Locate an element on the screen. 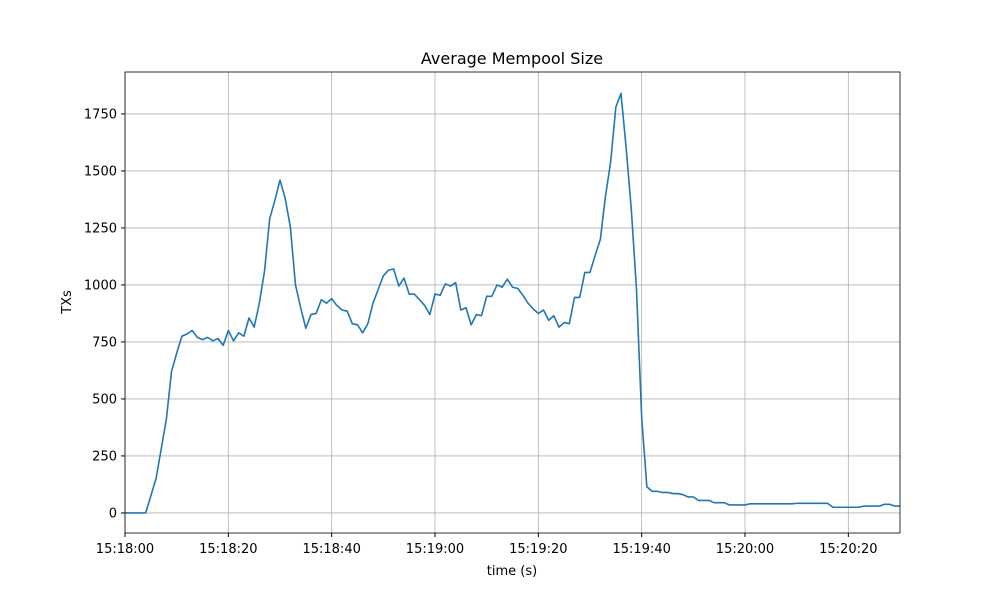 This screenshot has width=1000, height=604. x-axis-label: time (s) is located at coordinates (512, 571).